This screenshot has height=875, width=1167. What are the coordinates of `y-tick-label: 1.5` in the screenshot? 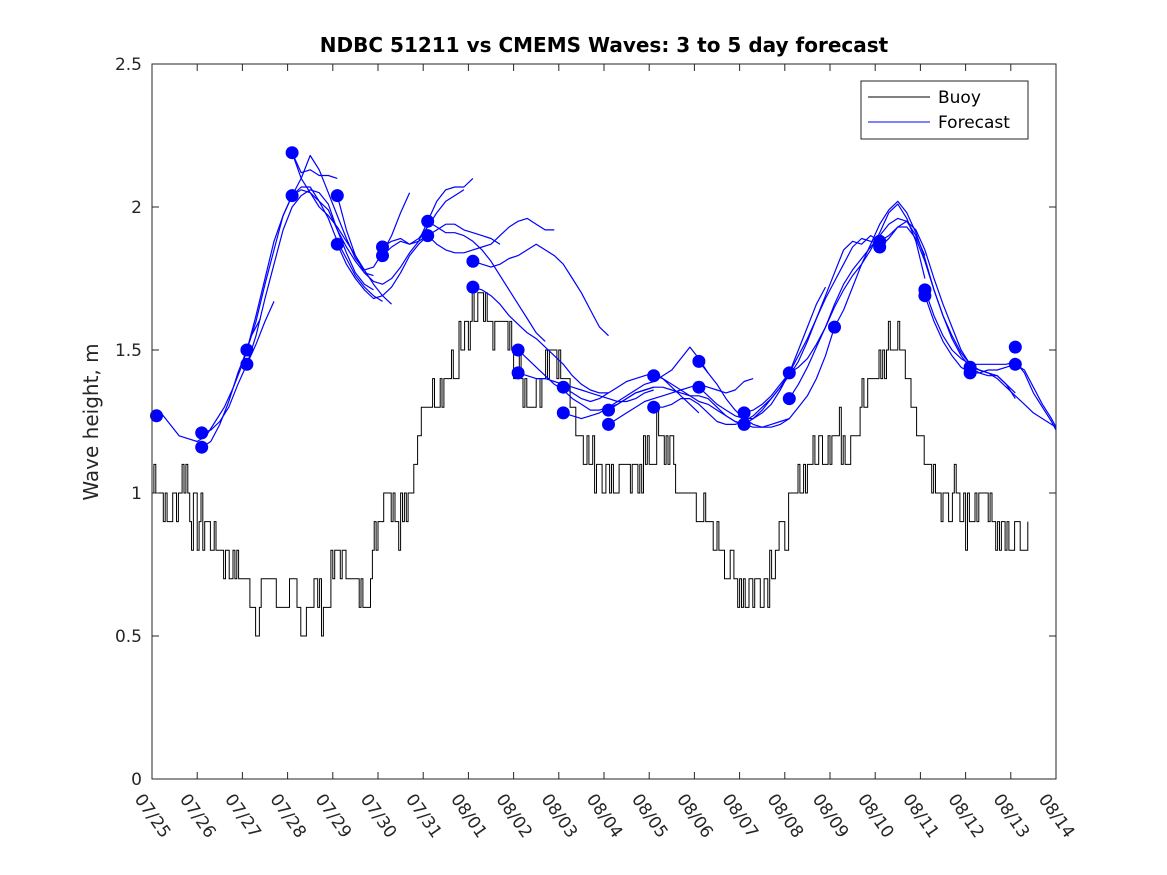 It's located at (128, 351).